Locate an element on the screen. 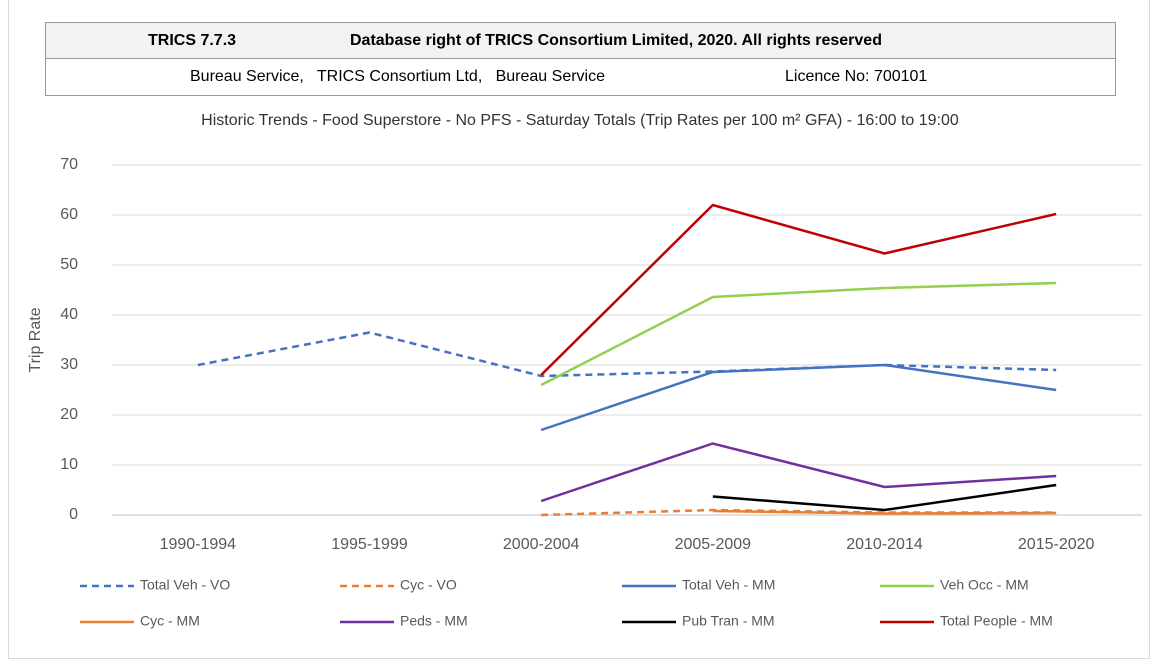 This screenshot has height=659, width=1160. legend-label: Pub Tran - MM is located at coordinates (728, 621).